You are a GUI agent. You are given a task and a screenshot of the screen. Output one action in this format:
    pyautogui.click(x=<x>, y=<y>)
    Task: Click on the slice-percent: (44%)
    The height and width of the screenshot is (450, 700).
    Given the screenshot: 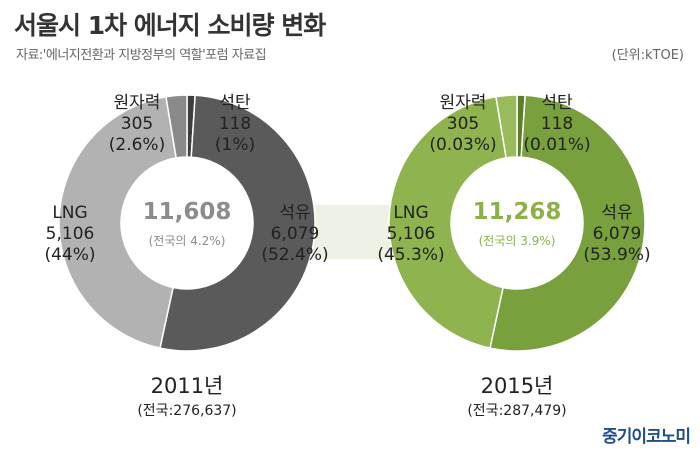 What is the action you would take?
    pyautogui.click(x=70, y=255)
    